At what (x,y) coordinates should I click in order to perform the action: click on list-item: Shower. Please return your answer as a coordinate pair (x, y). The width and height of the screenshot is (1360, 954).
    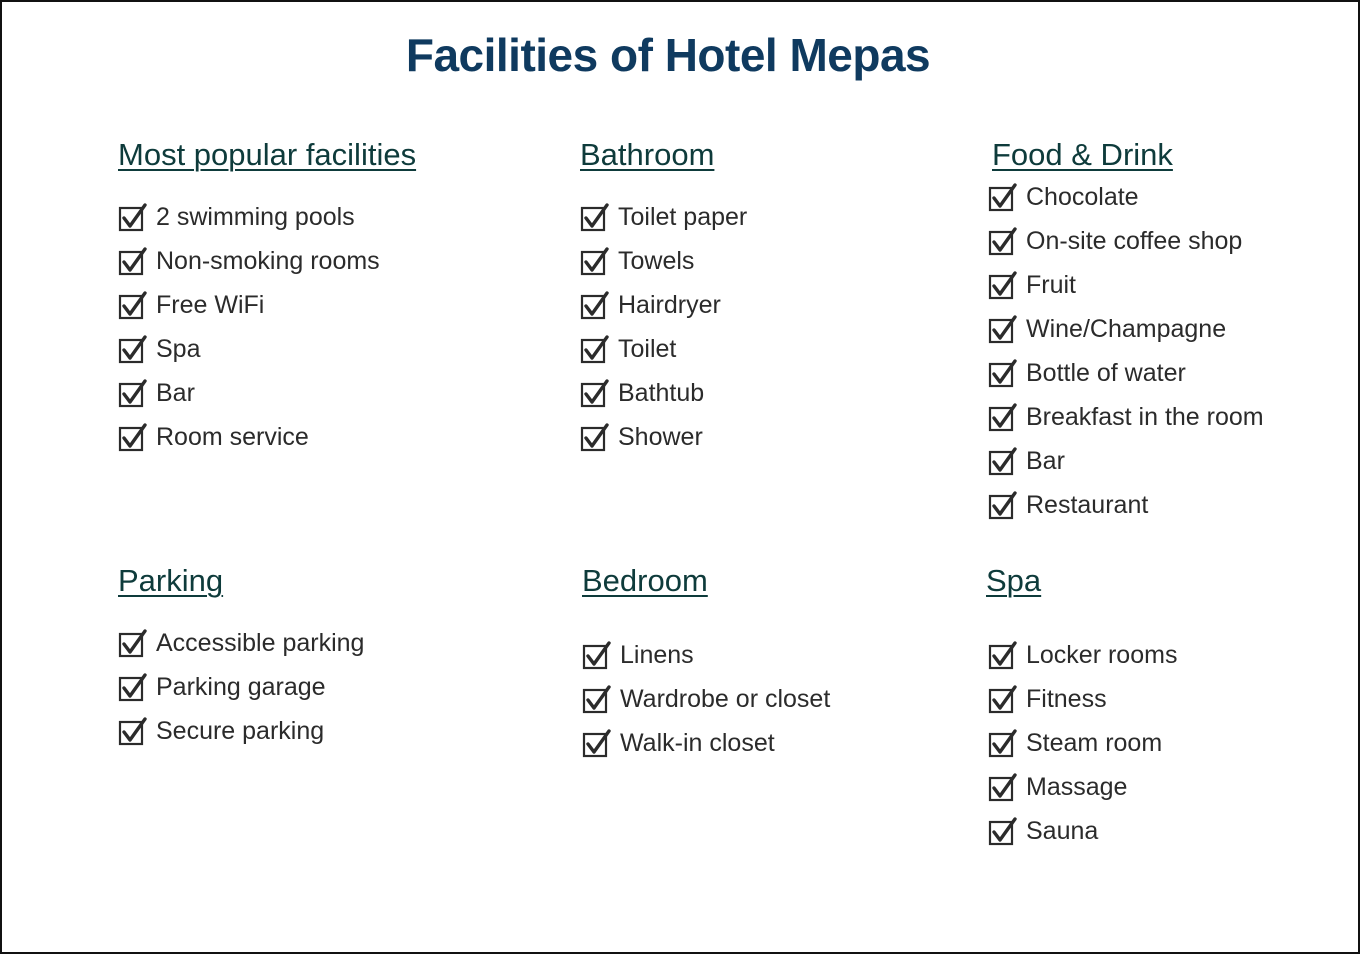
    Looking at the image, I should click on (663, 437).